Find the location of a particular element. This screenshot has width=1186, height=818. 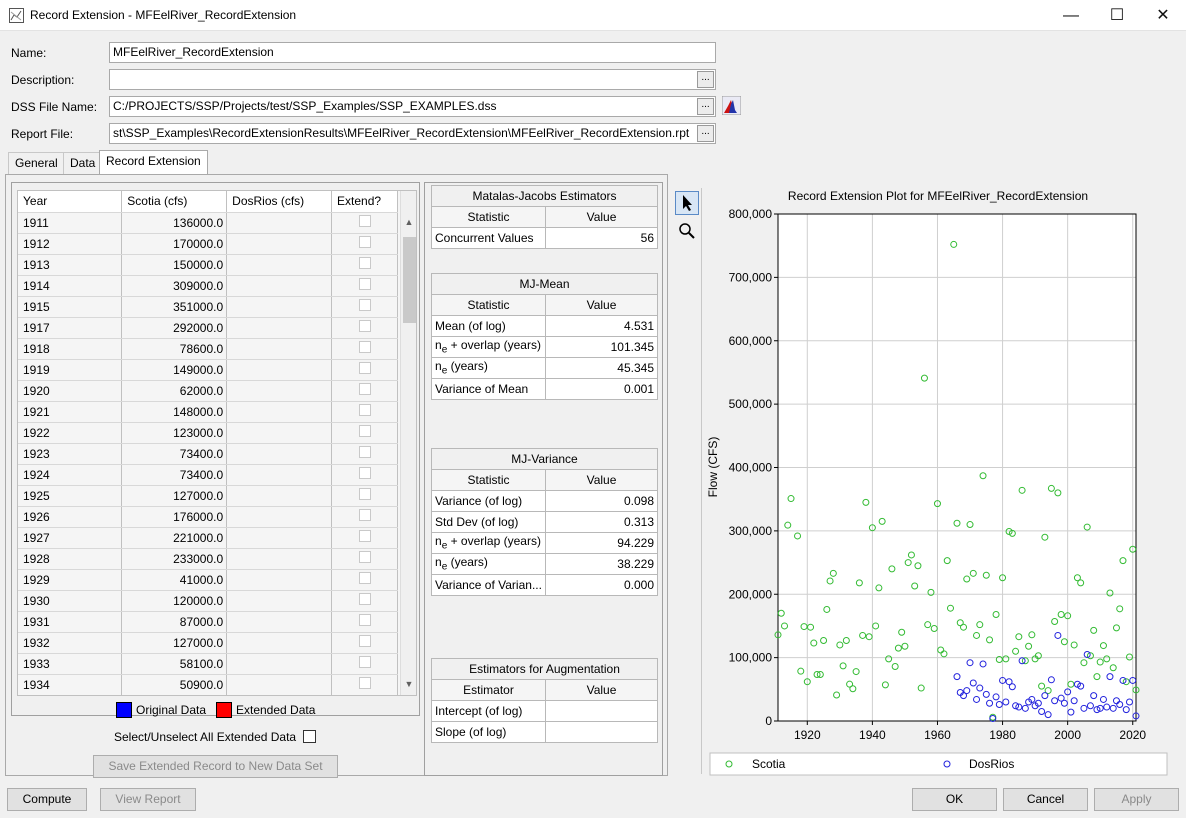

year-cell: 1917 is located at coordinates (70, 328).